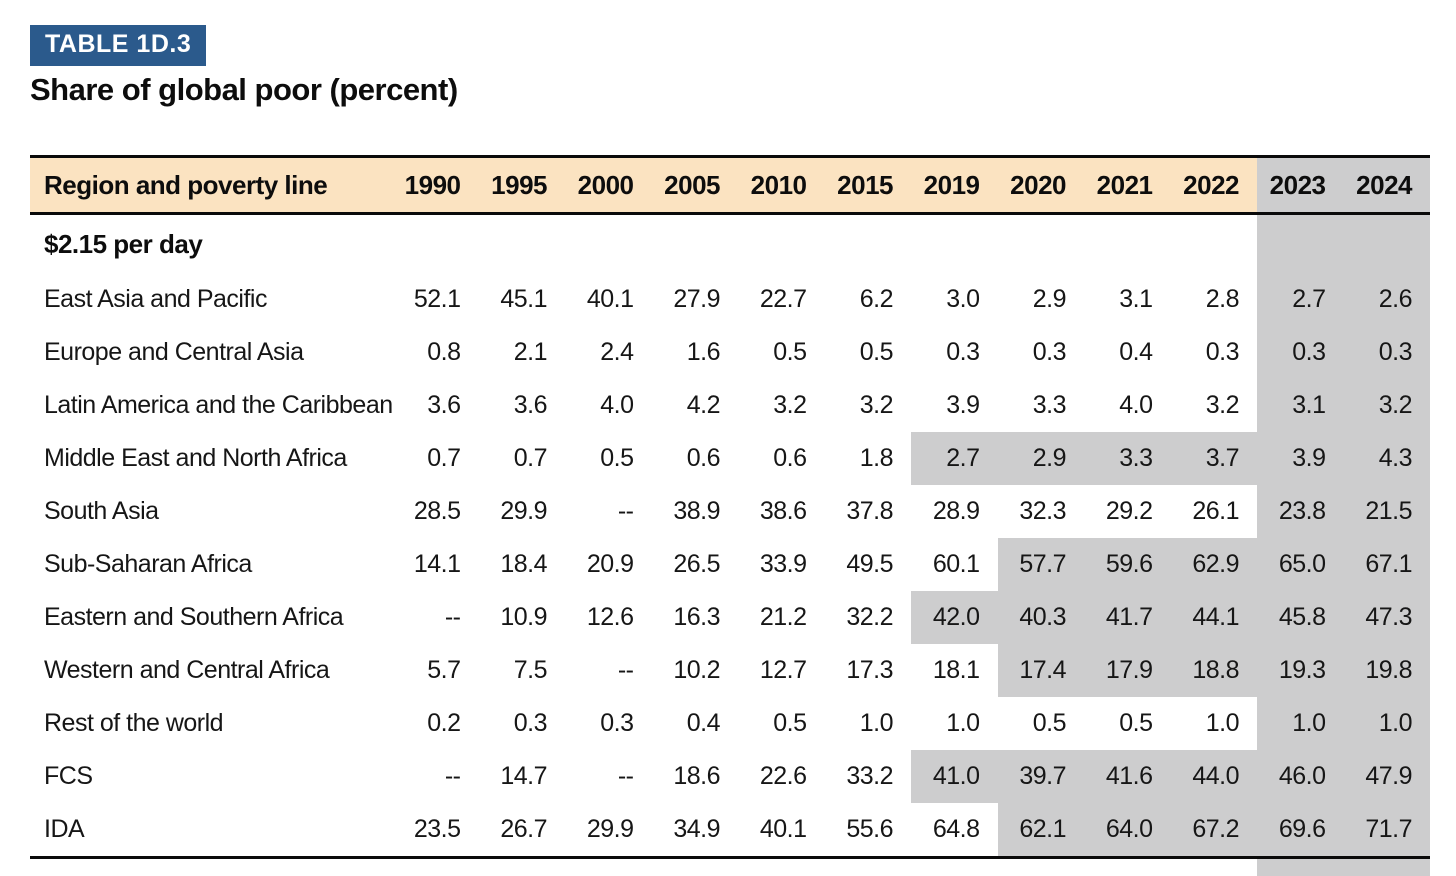 Image resolution: width=1456 pixels, height=876 pixels. Describe the element at coordinates (783, 299) in the screenshot. I see `value-cell: 22.7` at that location.